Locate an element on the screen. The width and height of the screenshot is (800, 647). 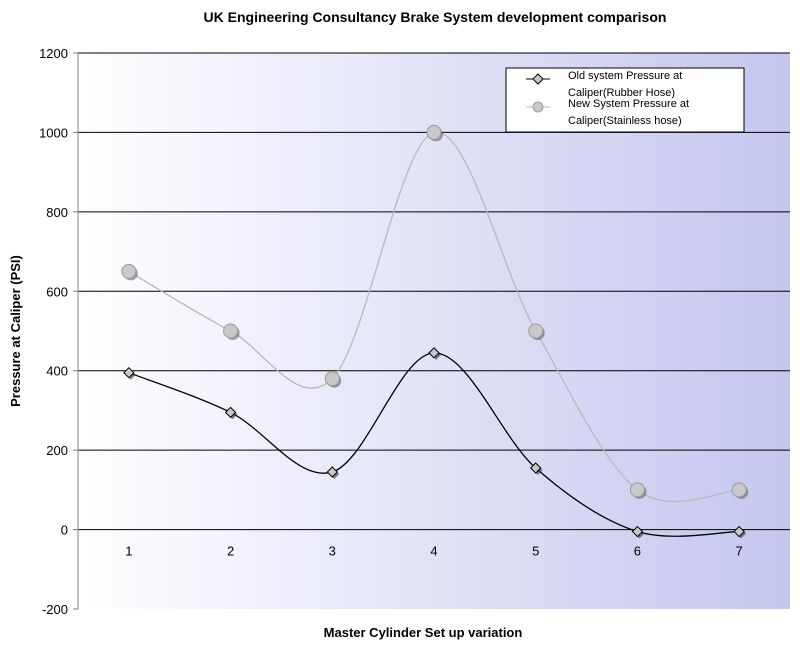
y-tick-label: 200 is located at coordinates (57, 450).